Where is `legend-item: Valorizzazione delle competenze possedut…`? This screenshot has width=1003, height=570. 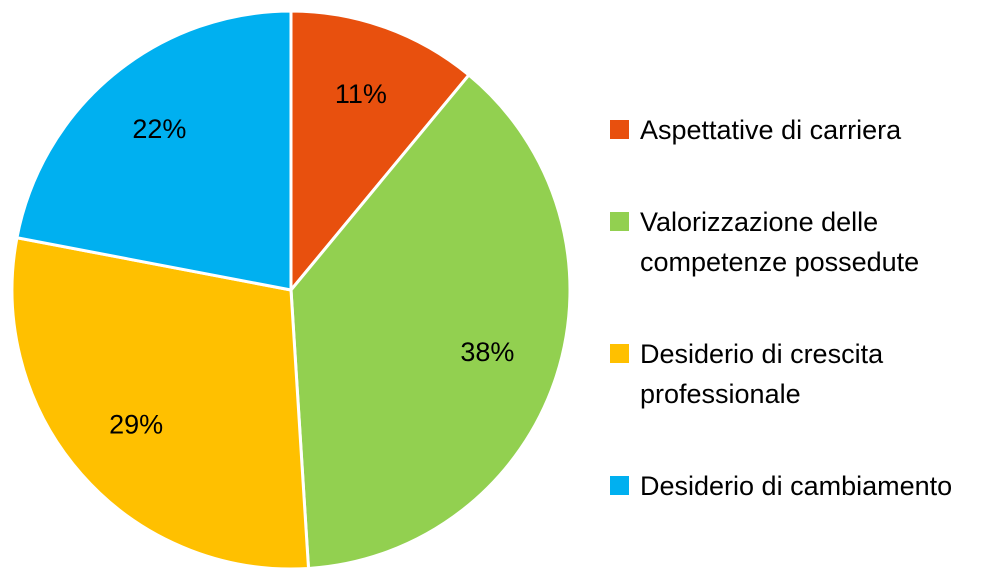
legend-item: Valorizzazione delle competenze possedut… is located at coordinates (782, 242).